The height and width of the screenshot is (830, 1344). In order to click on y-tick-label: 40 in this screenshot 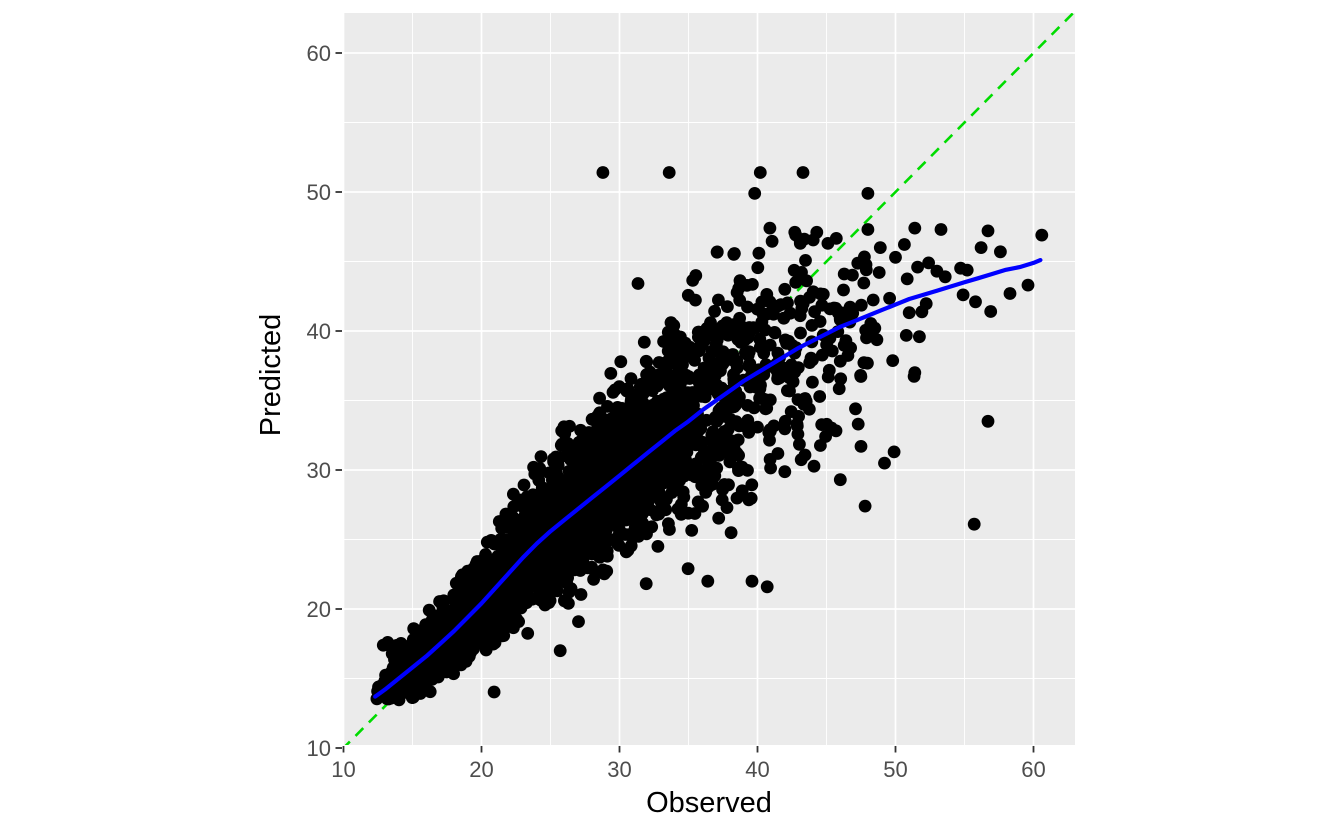, I will do `click(319, 331)`.